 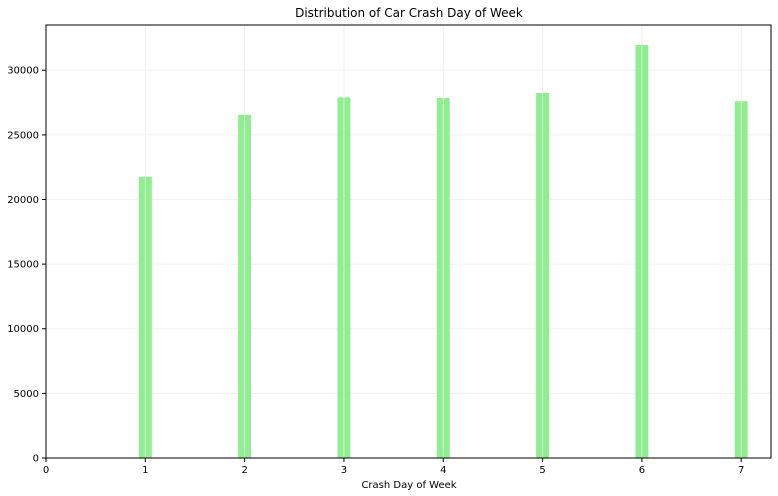 I want to click on y-tick-label-1: 5000, so click(x=26, y=394).